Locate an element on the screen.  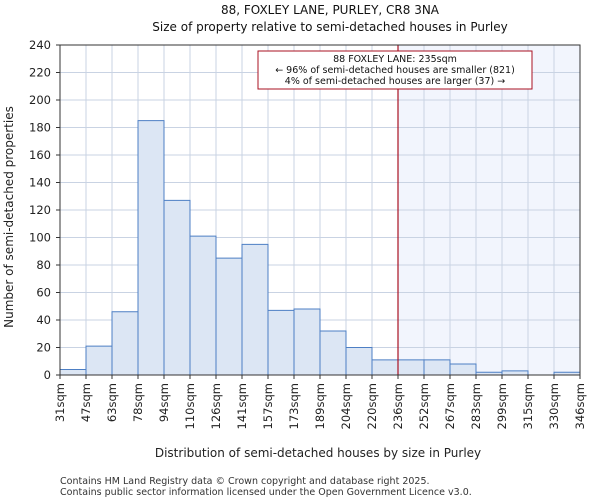
bar-173sqm is located at coordinates (307, 342).